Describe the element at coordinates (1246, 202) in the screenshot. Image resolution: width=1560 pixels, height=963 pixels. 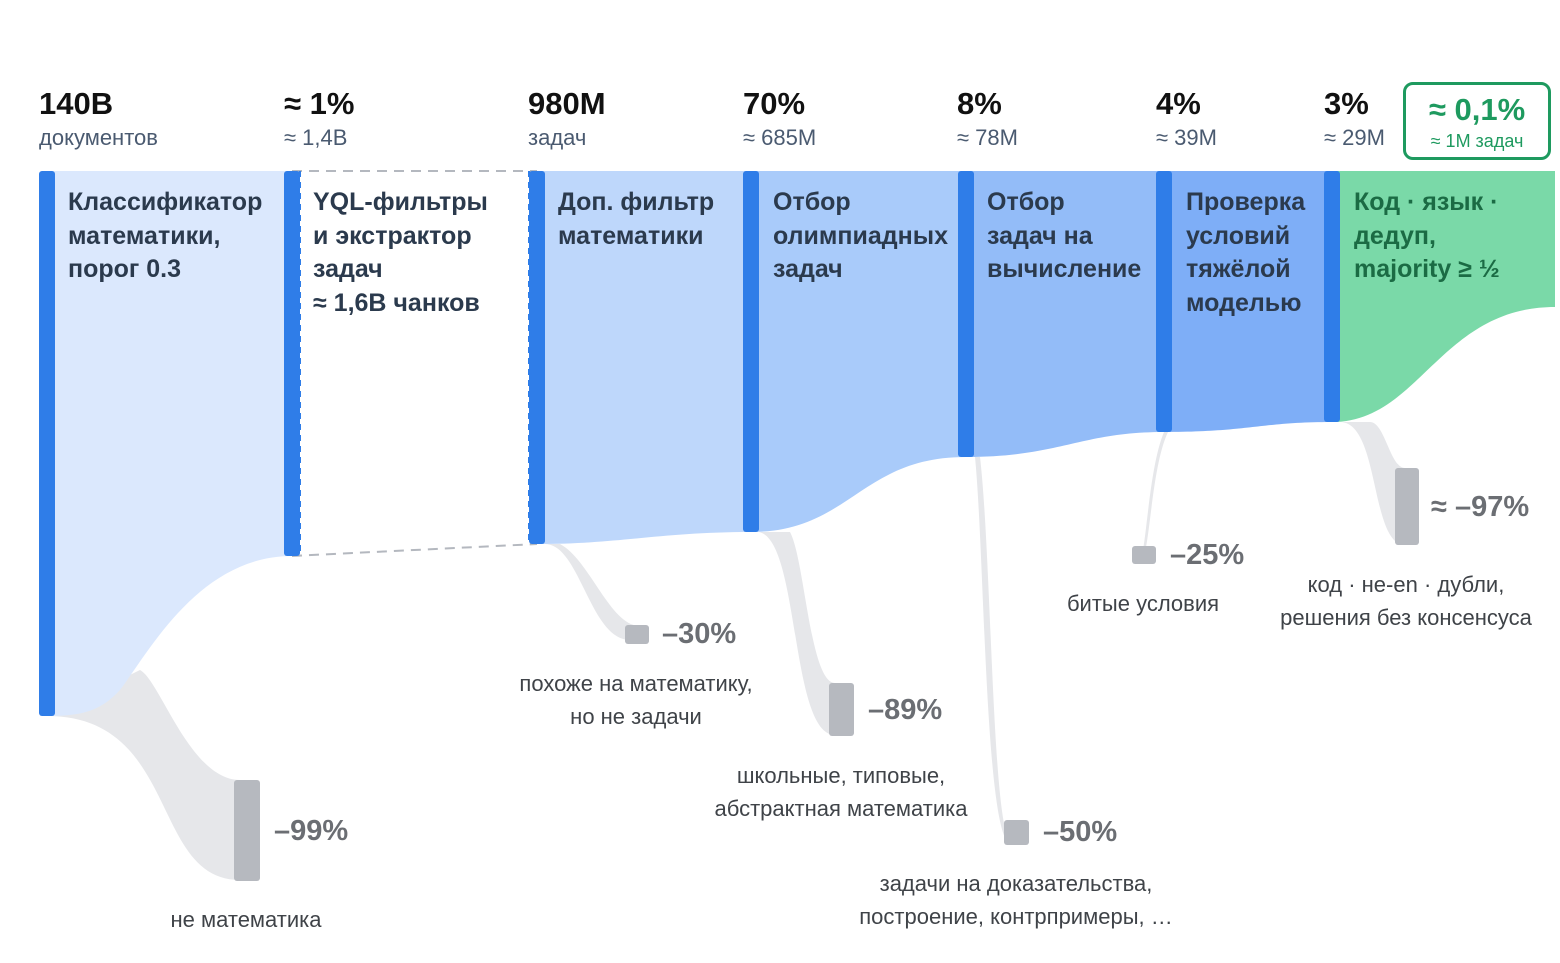
I see `stage-6-label-line: Проверка` at that location.